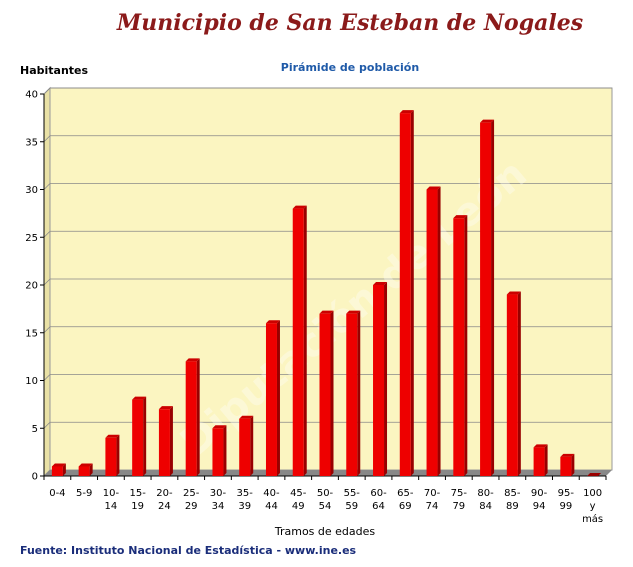  I want to click on x-tick-label: 30-34, so click(218, 500).